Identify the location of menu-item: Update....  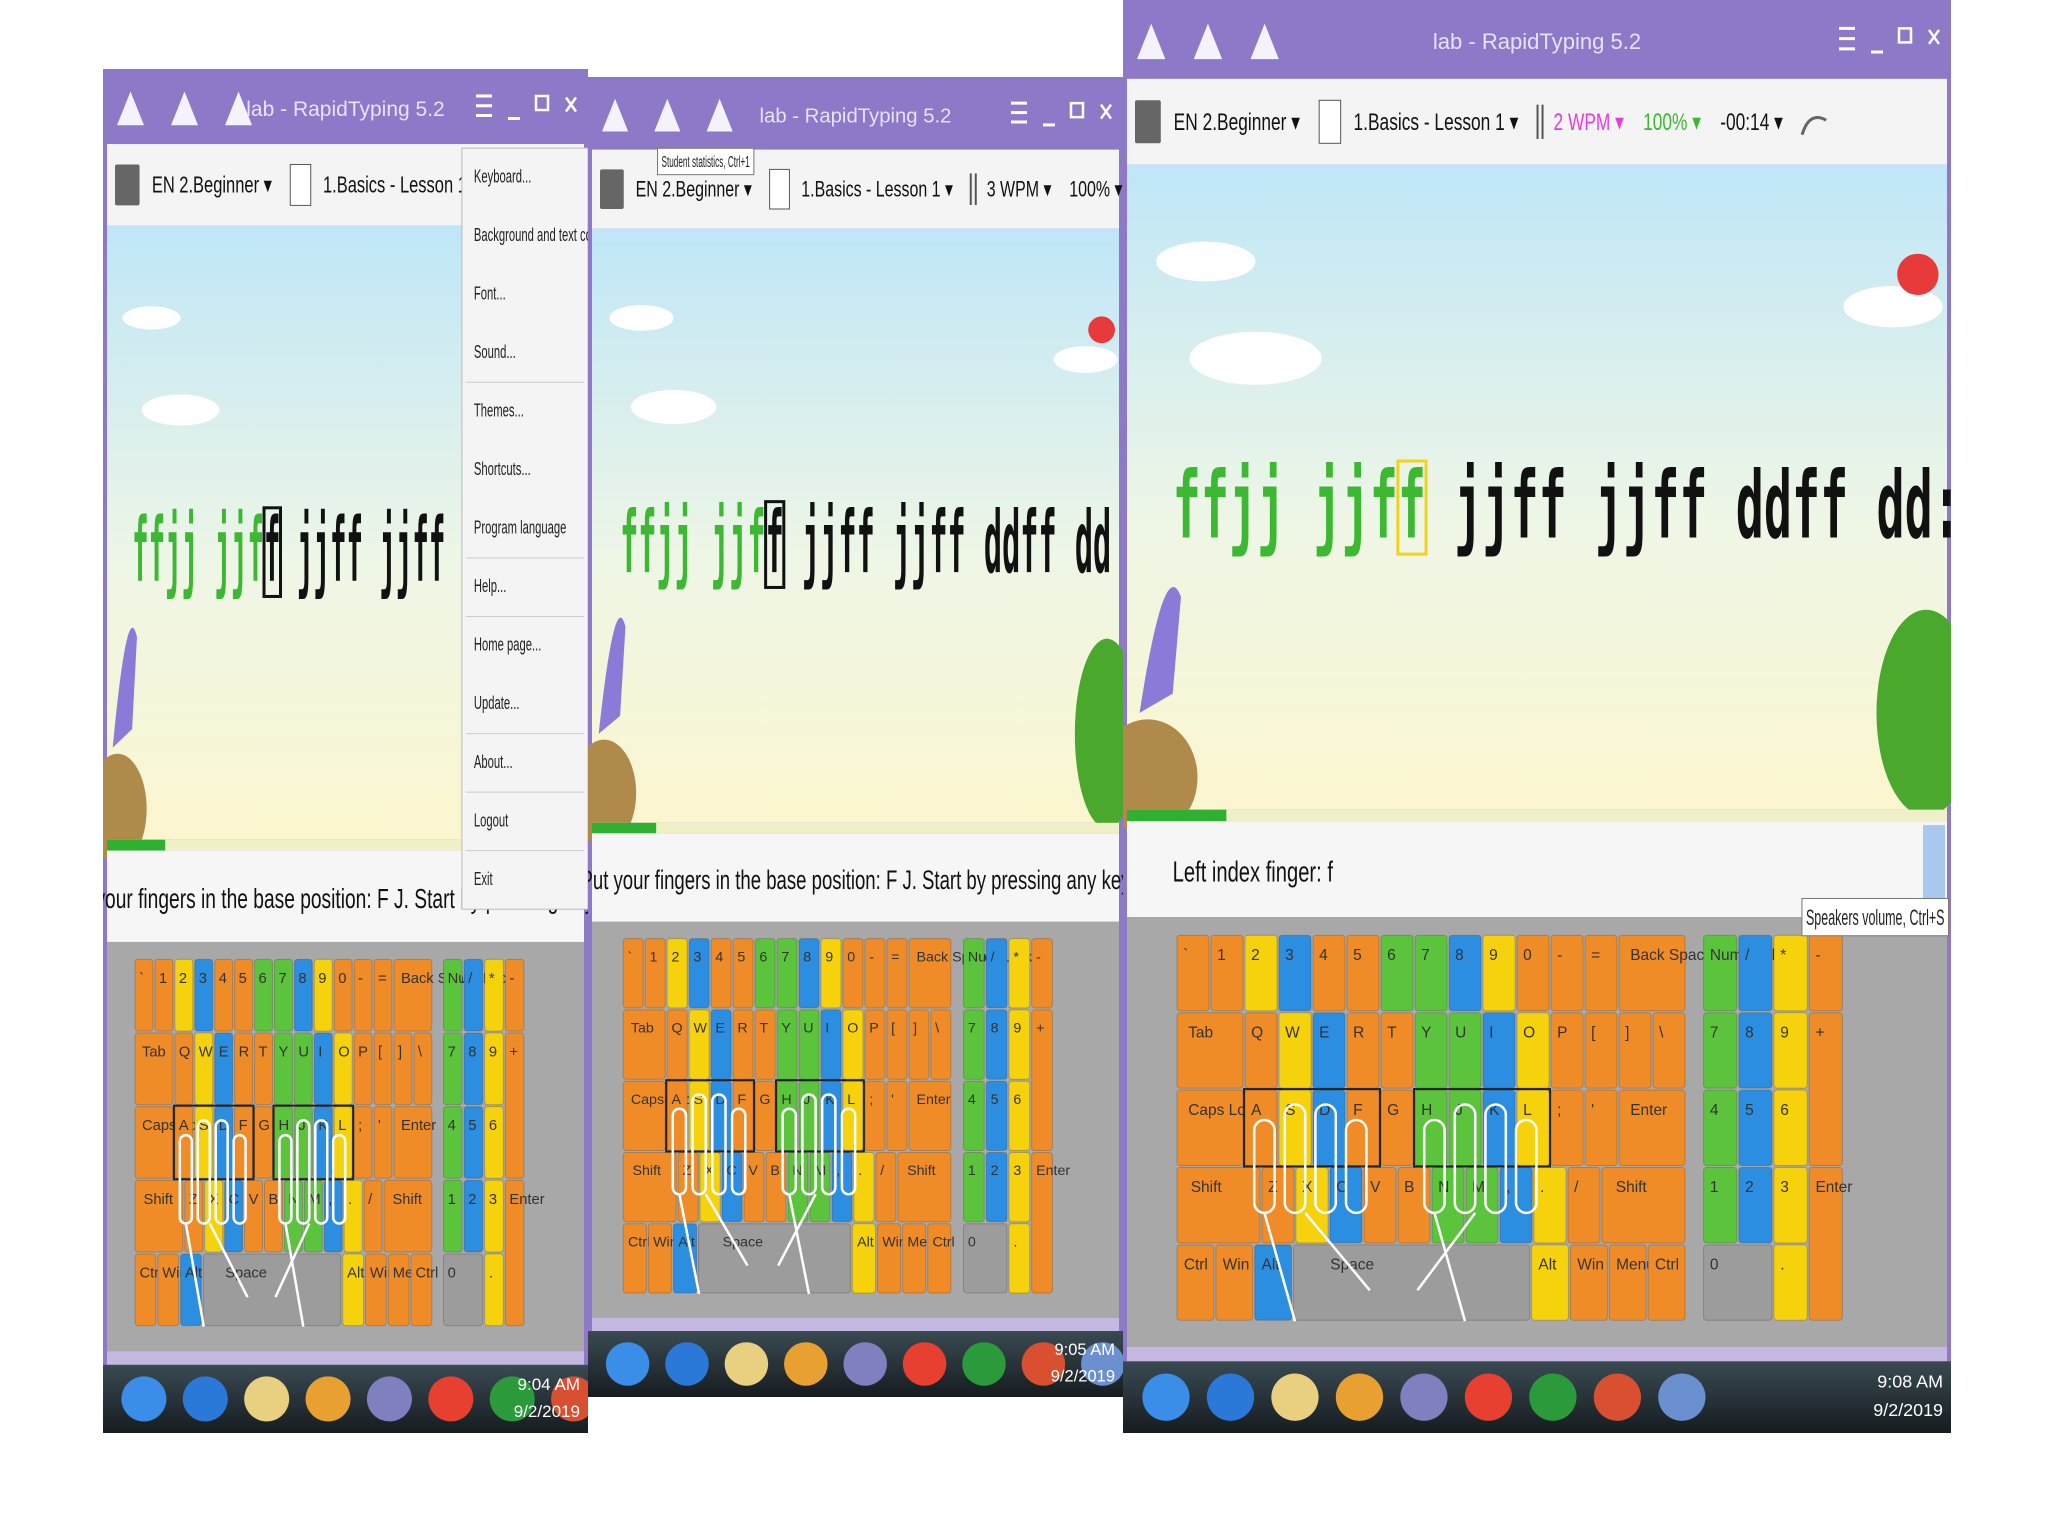
(497, 703).